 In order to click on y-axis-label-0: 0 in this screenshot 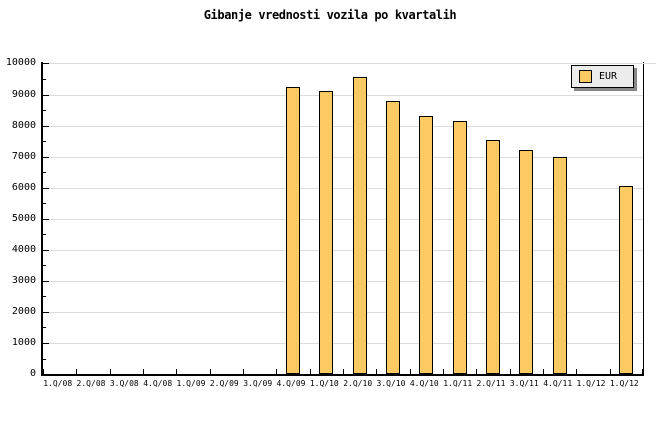, I will do `click(32, 373)`.